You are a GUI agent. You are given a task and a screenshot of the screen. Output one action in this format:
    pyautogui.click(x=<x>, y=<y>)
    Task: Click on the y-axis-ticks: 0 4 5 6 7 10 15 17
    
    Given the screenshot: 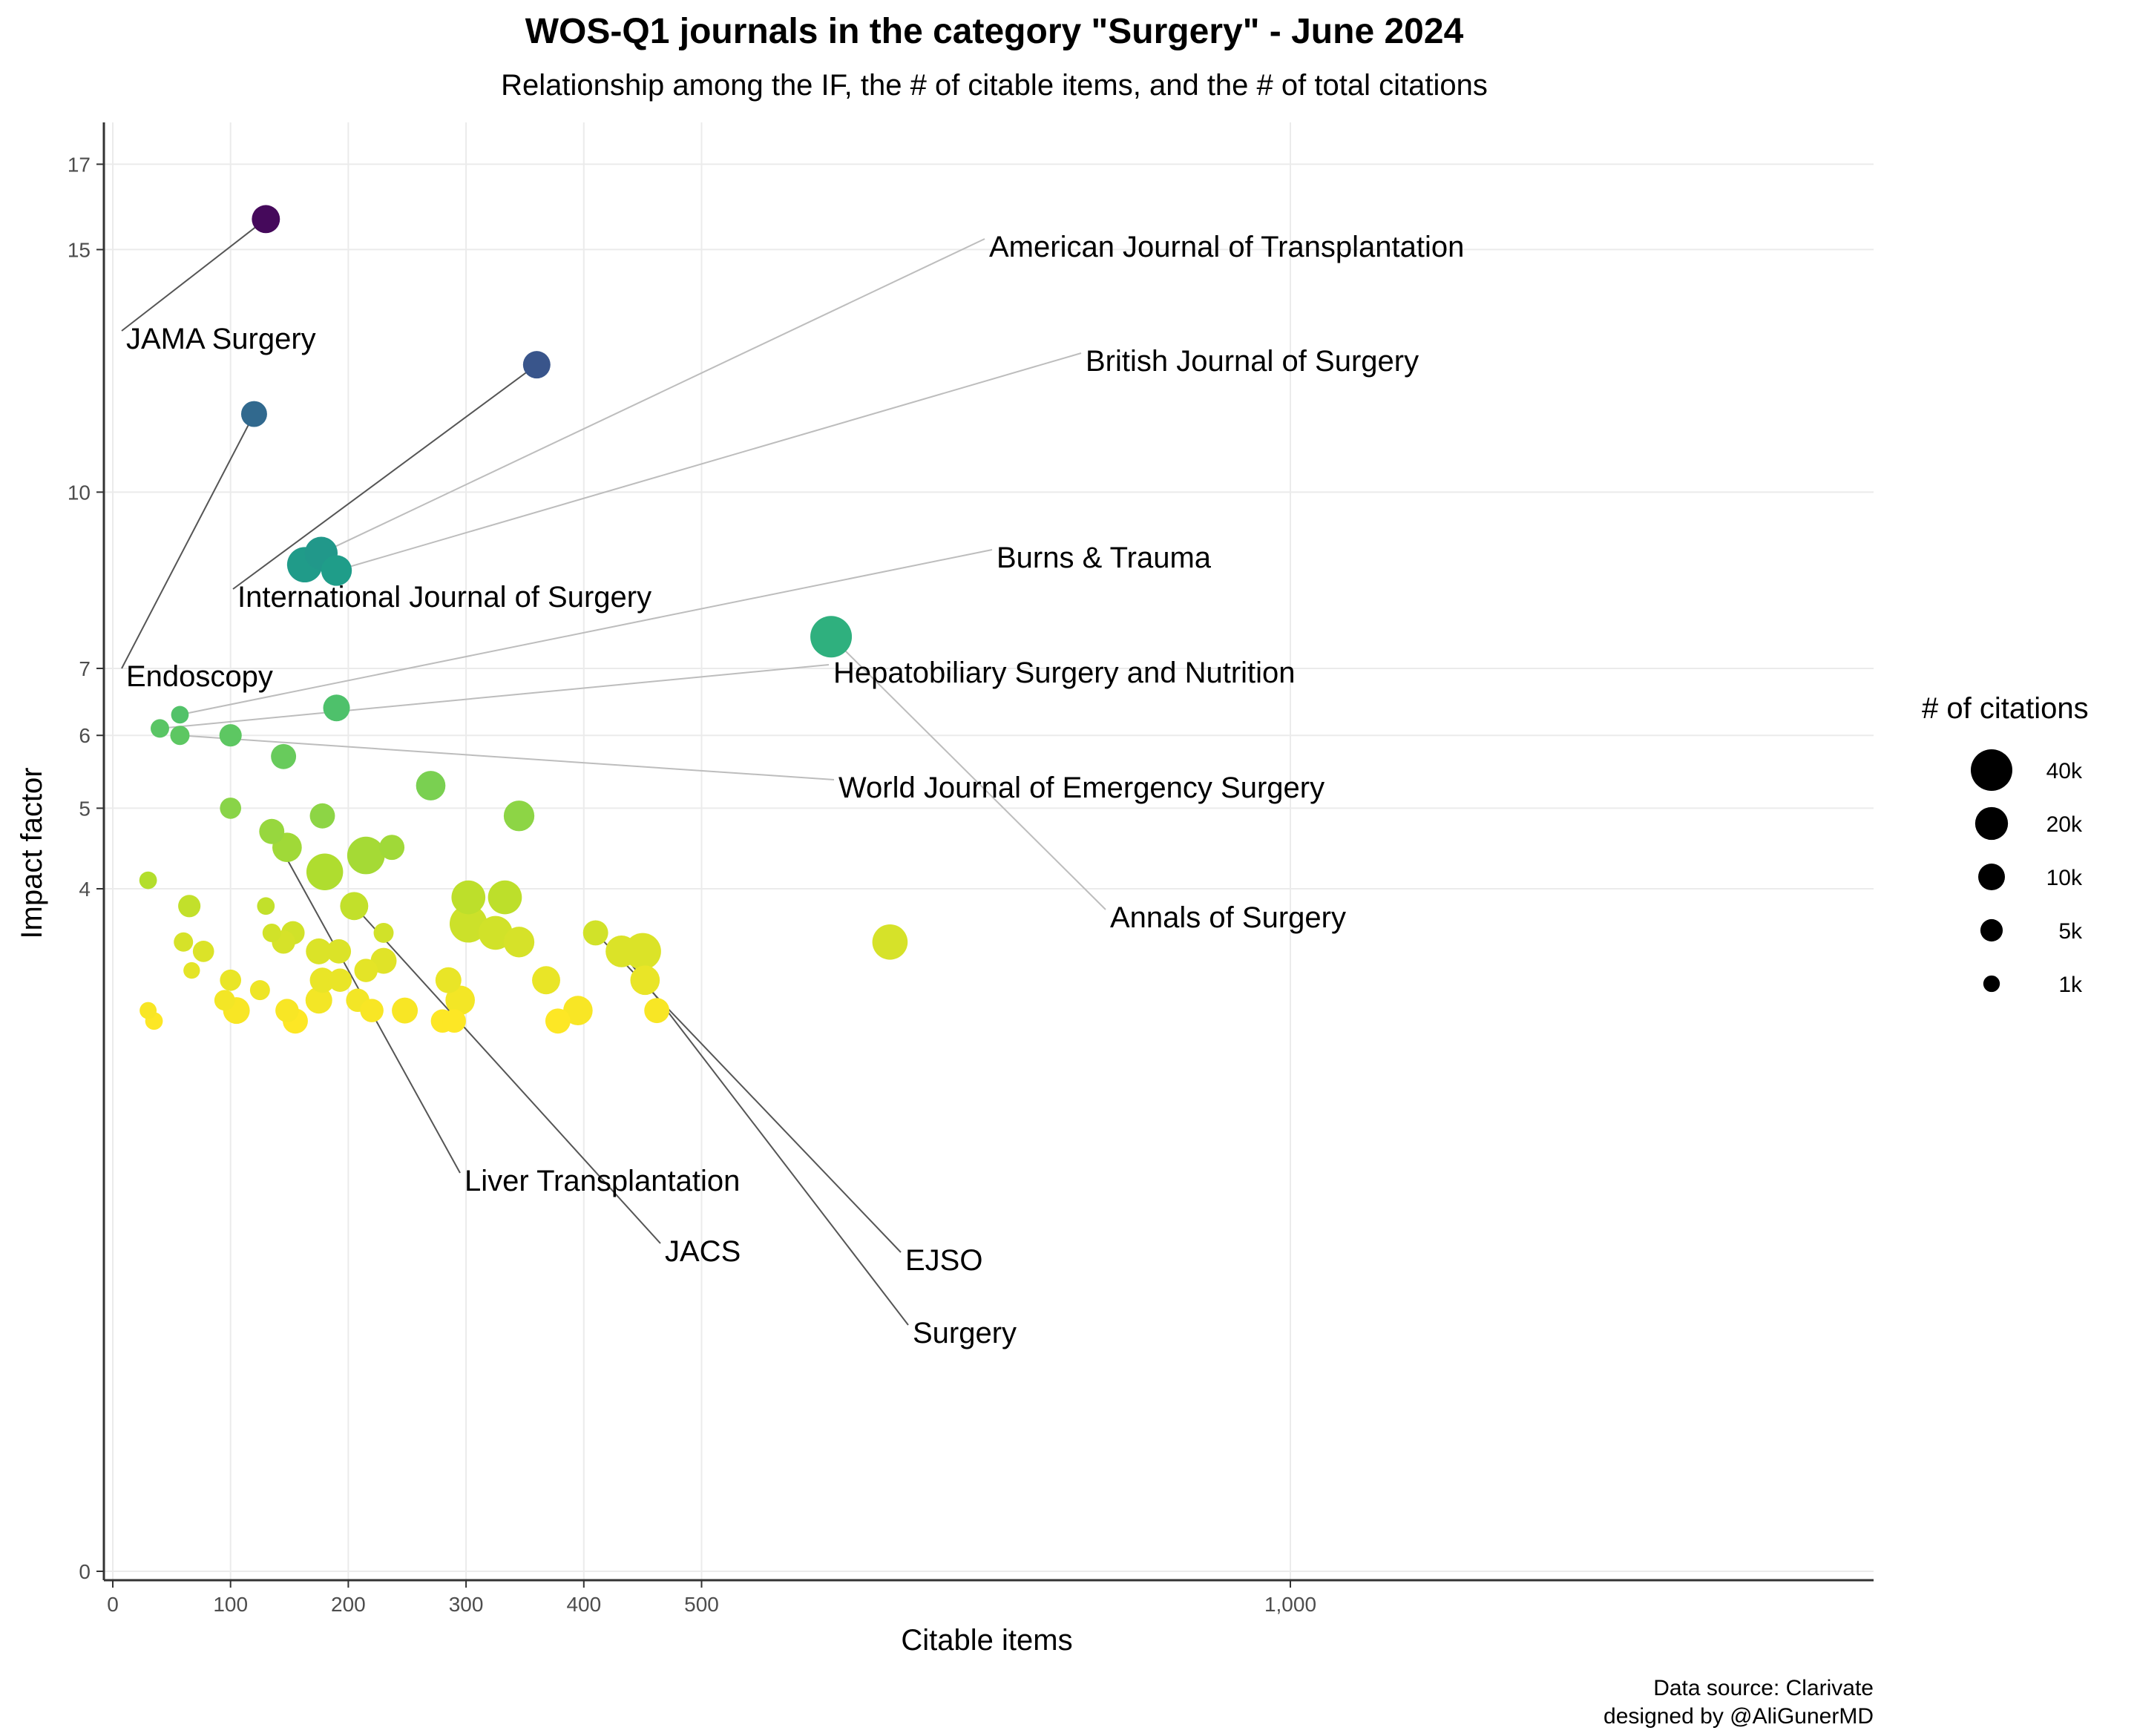 What is the action you would take?
    pyautogui.click(x=86, y=868)
    